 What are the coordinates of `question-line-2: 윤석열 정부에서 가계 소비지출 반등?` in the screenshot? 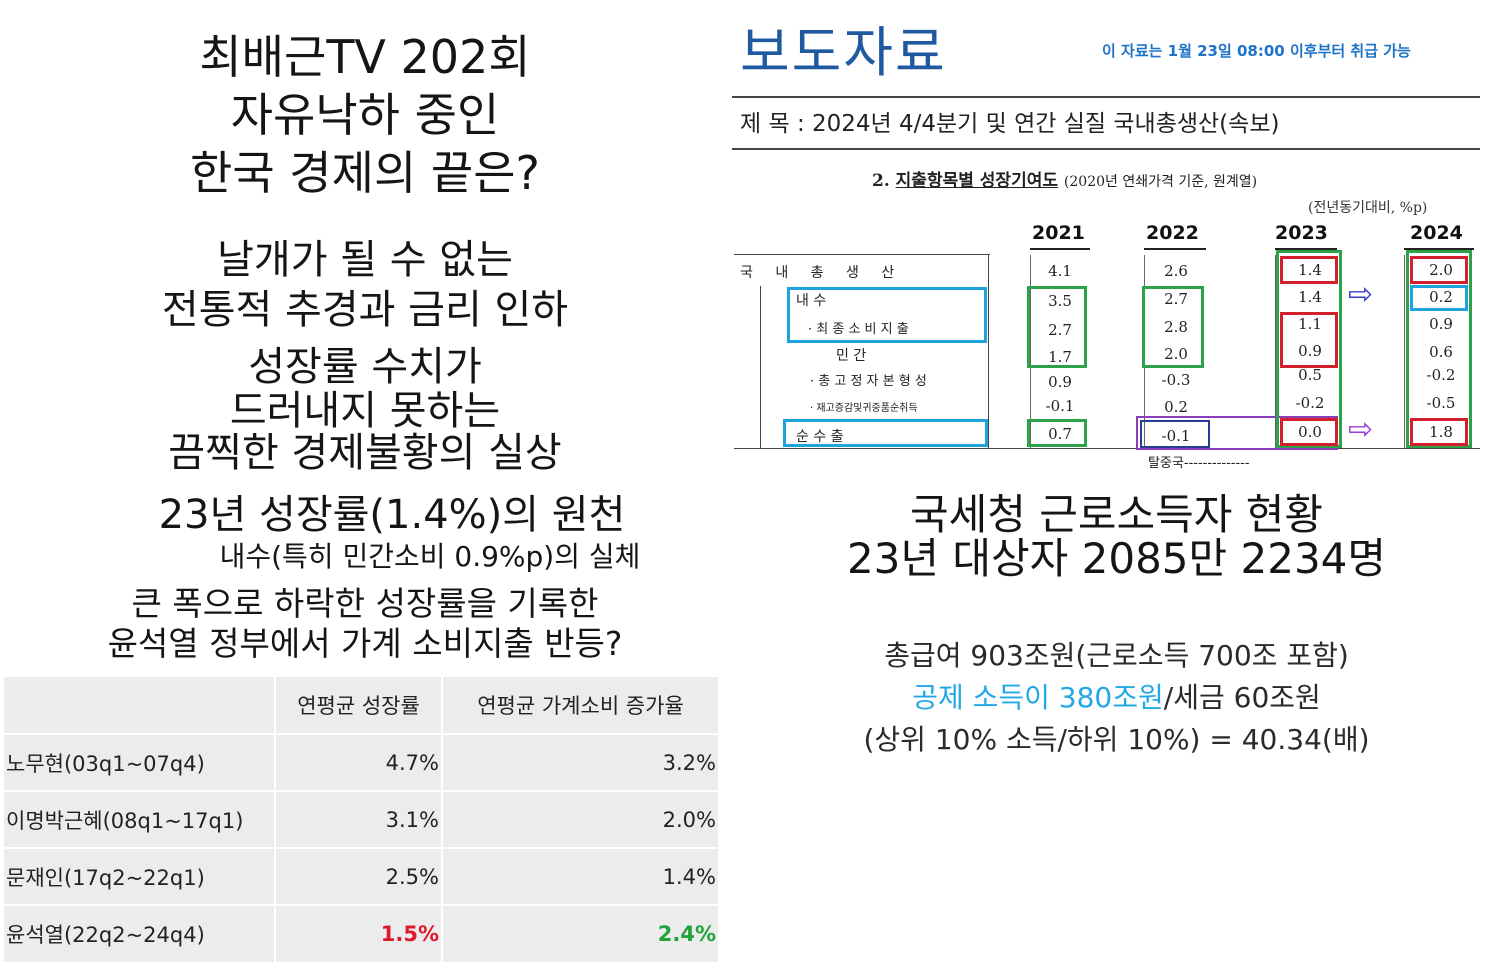 It's located at (365, 643).